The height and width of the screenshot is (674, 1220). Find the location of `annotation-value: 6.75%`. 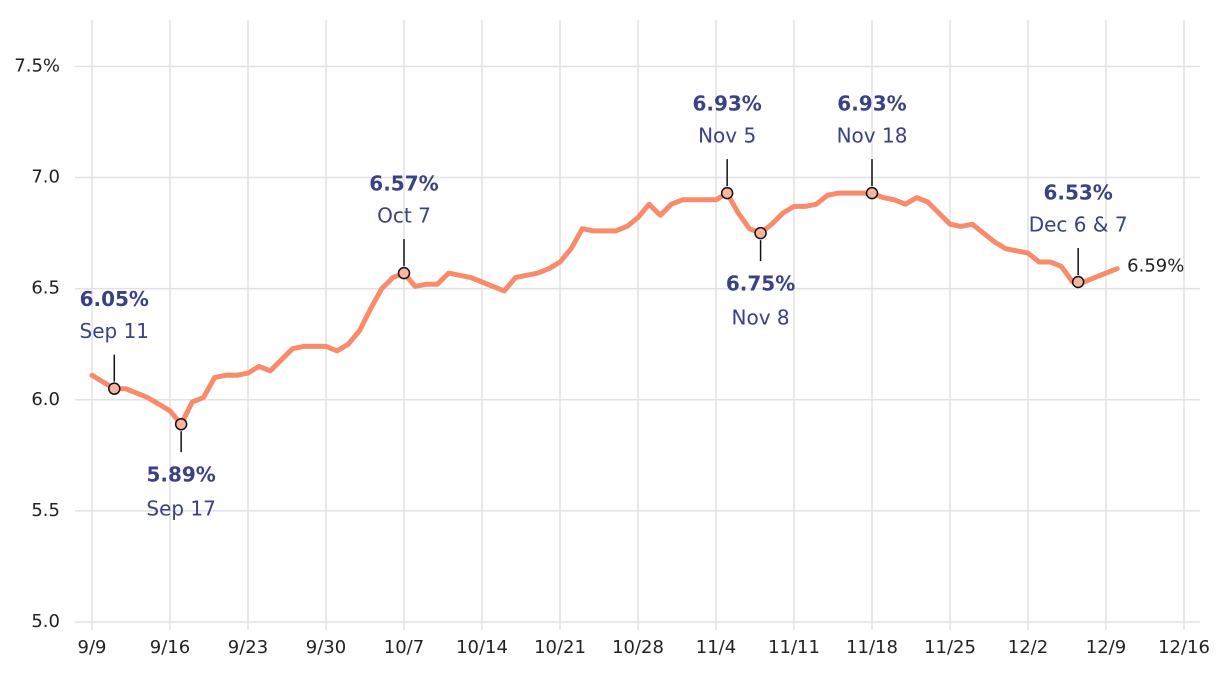

annotation-value: 6.75% is located at coordinates (760, 284).